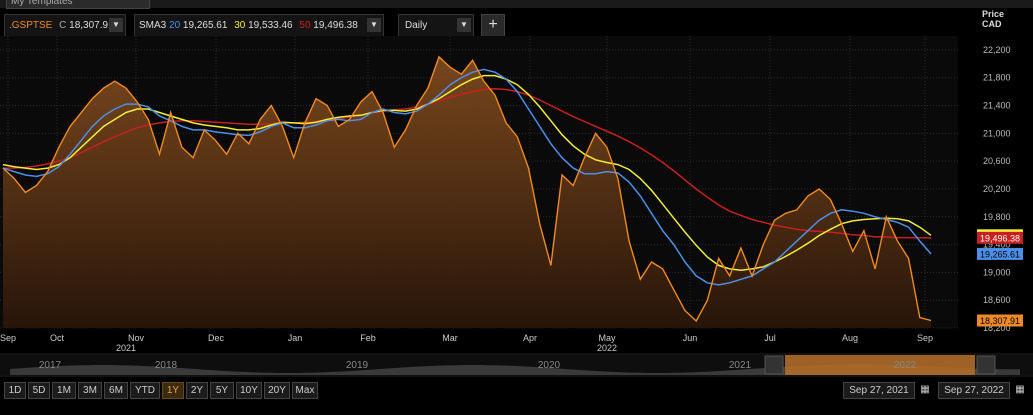 Image resolution: width=1033 pixels, height=415 pixels. What do you see at coordinates (997, 133) in the screenshot?
I see `y-tick-label: 21,000` at bounding box center [997, 133].